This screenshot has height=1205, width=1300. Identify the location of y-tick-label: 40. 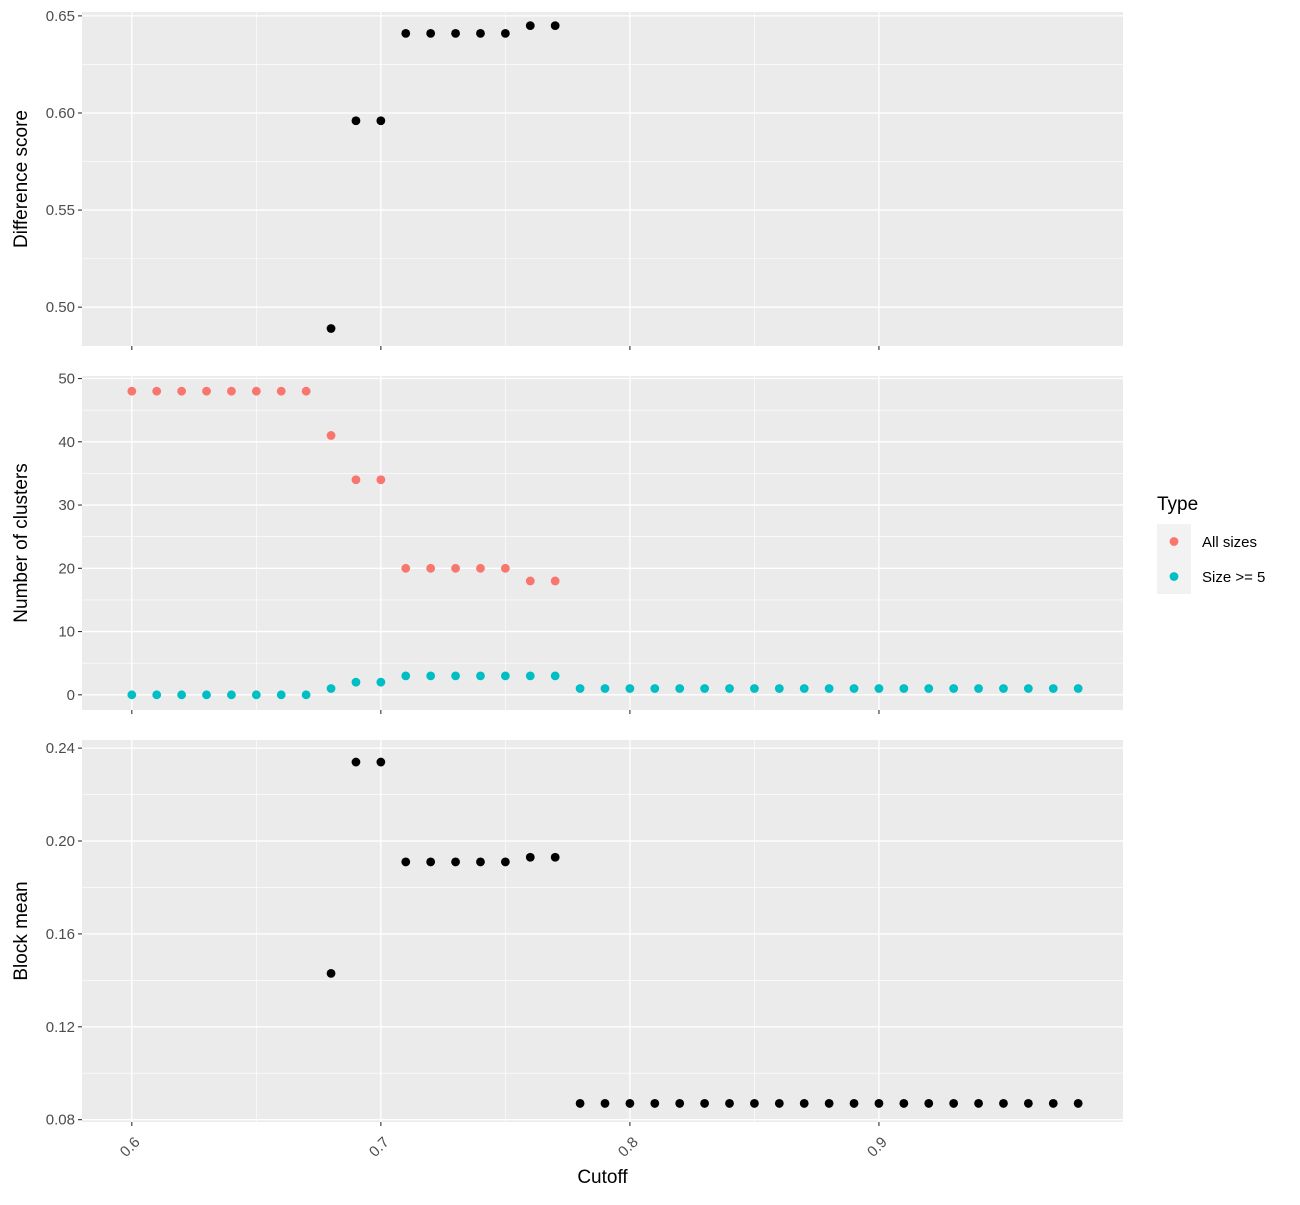
(66, 442).